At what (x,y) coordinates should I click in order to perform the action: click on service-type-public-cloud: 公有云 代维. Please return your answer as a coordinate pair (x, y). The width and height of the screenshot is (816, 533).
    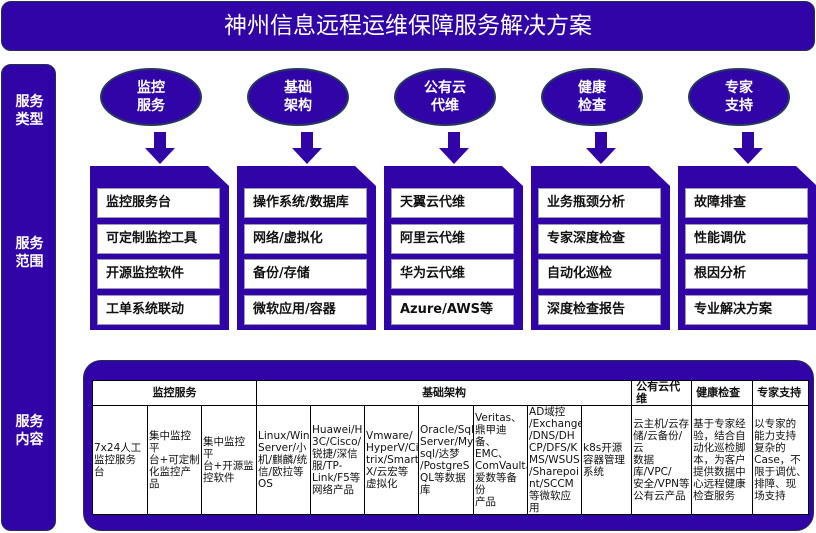
    Looking at the image, I should click on (445, 97).